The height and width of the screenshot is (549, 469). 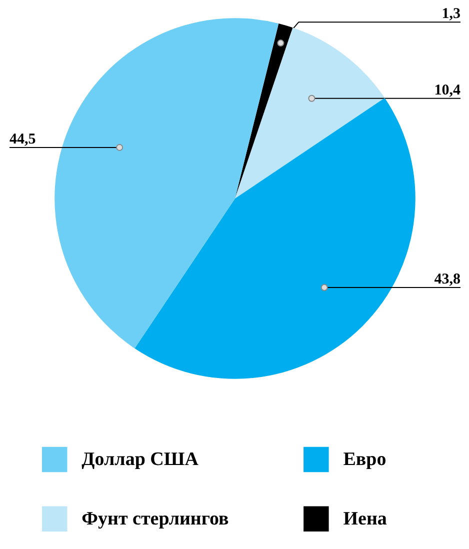 I want to click on legend-label: Иена, so click(x=365, y=519).